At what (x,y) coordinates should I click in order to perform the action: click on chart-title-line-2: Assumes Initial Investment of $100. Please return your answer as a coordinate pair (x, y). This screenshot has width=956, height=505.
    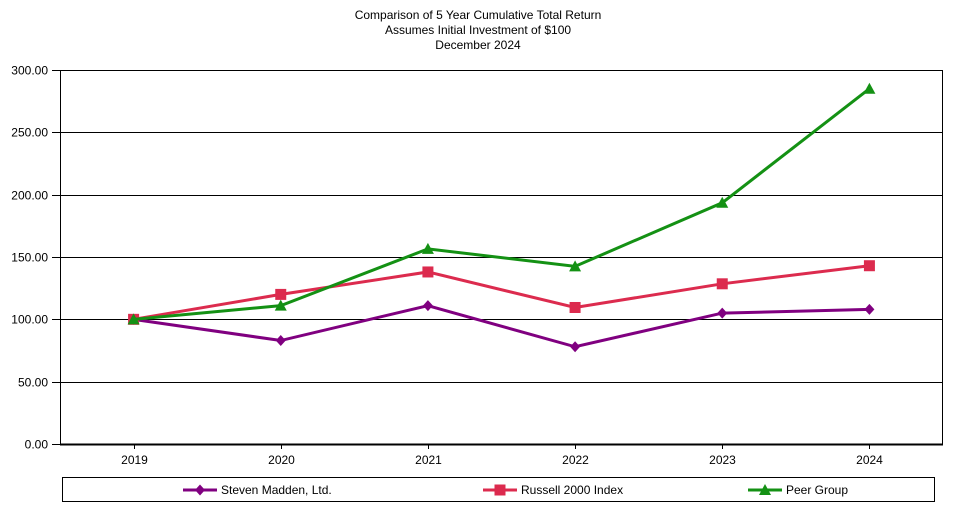
    Looking at the image, I should click on (478, 30).